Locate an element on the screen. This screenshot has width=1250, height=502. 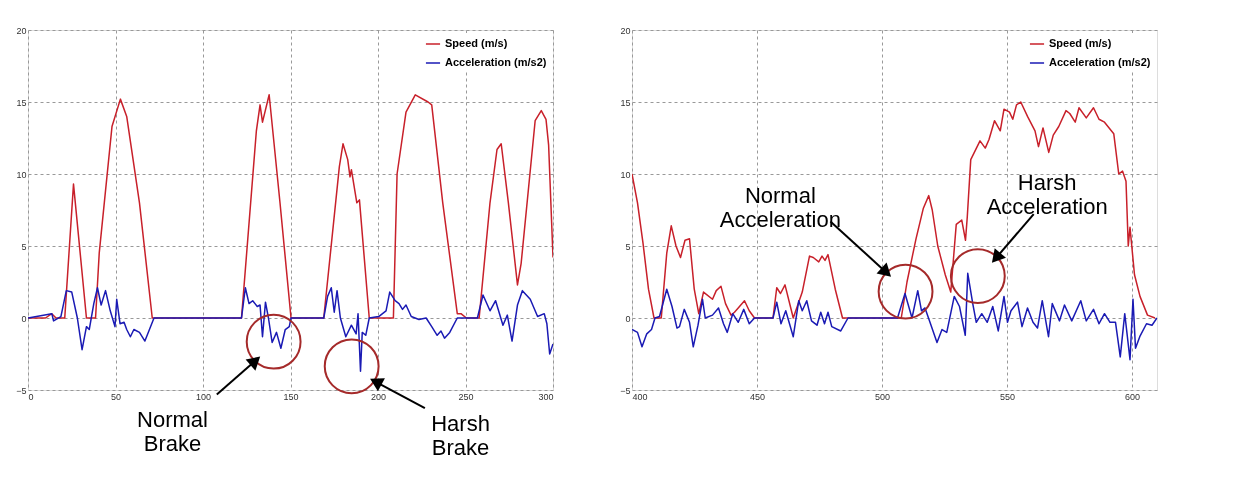
x-tick-label: 250 is located at coordinates (466, 396).